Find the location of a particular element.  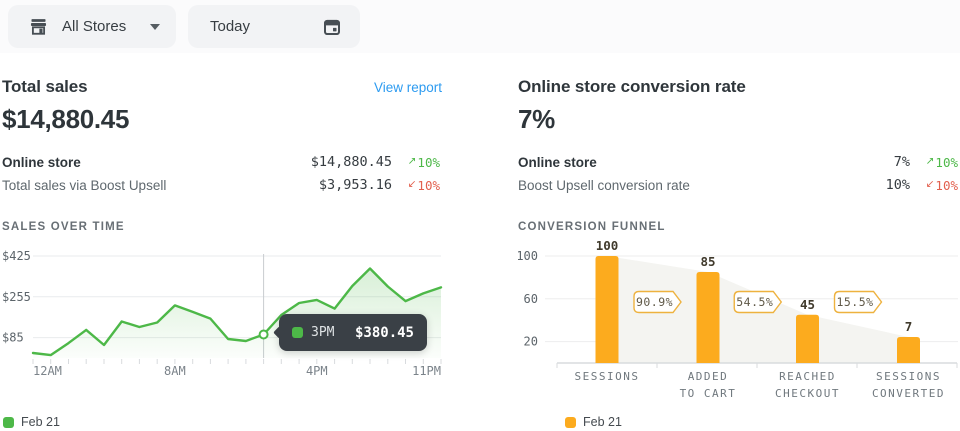

conversion-rate-value: 7% is located at coordinates (536, 119).